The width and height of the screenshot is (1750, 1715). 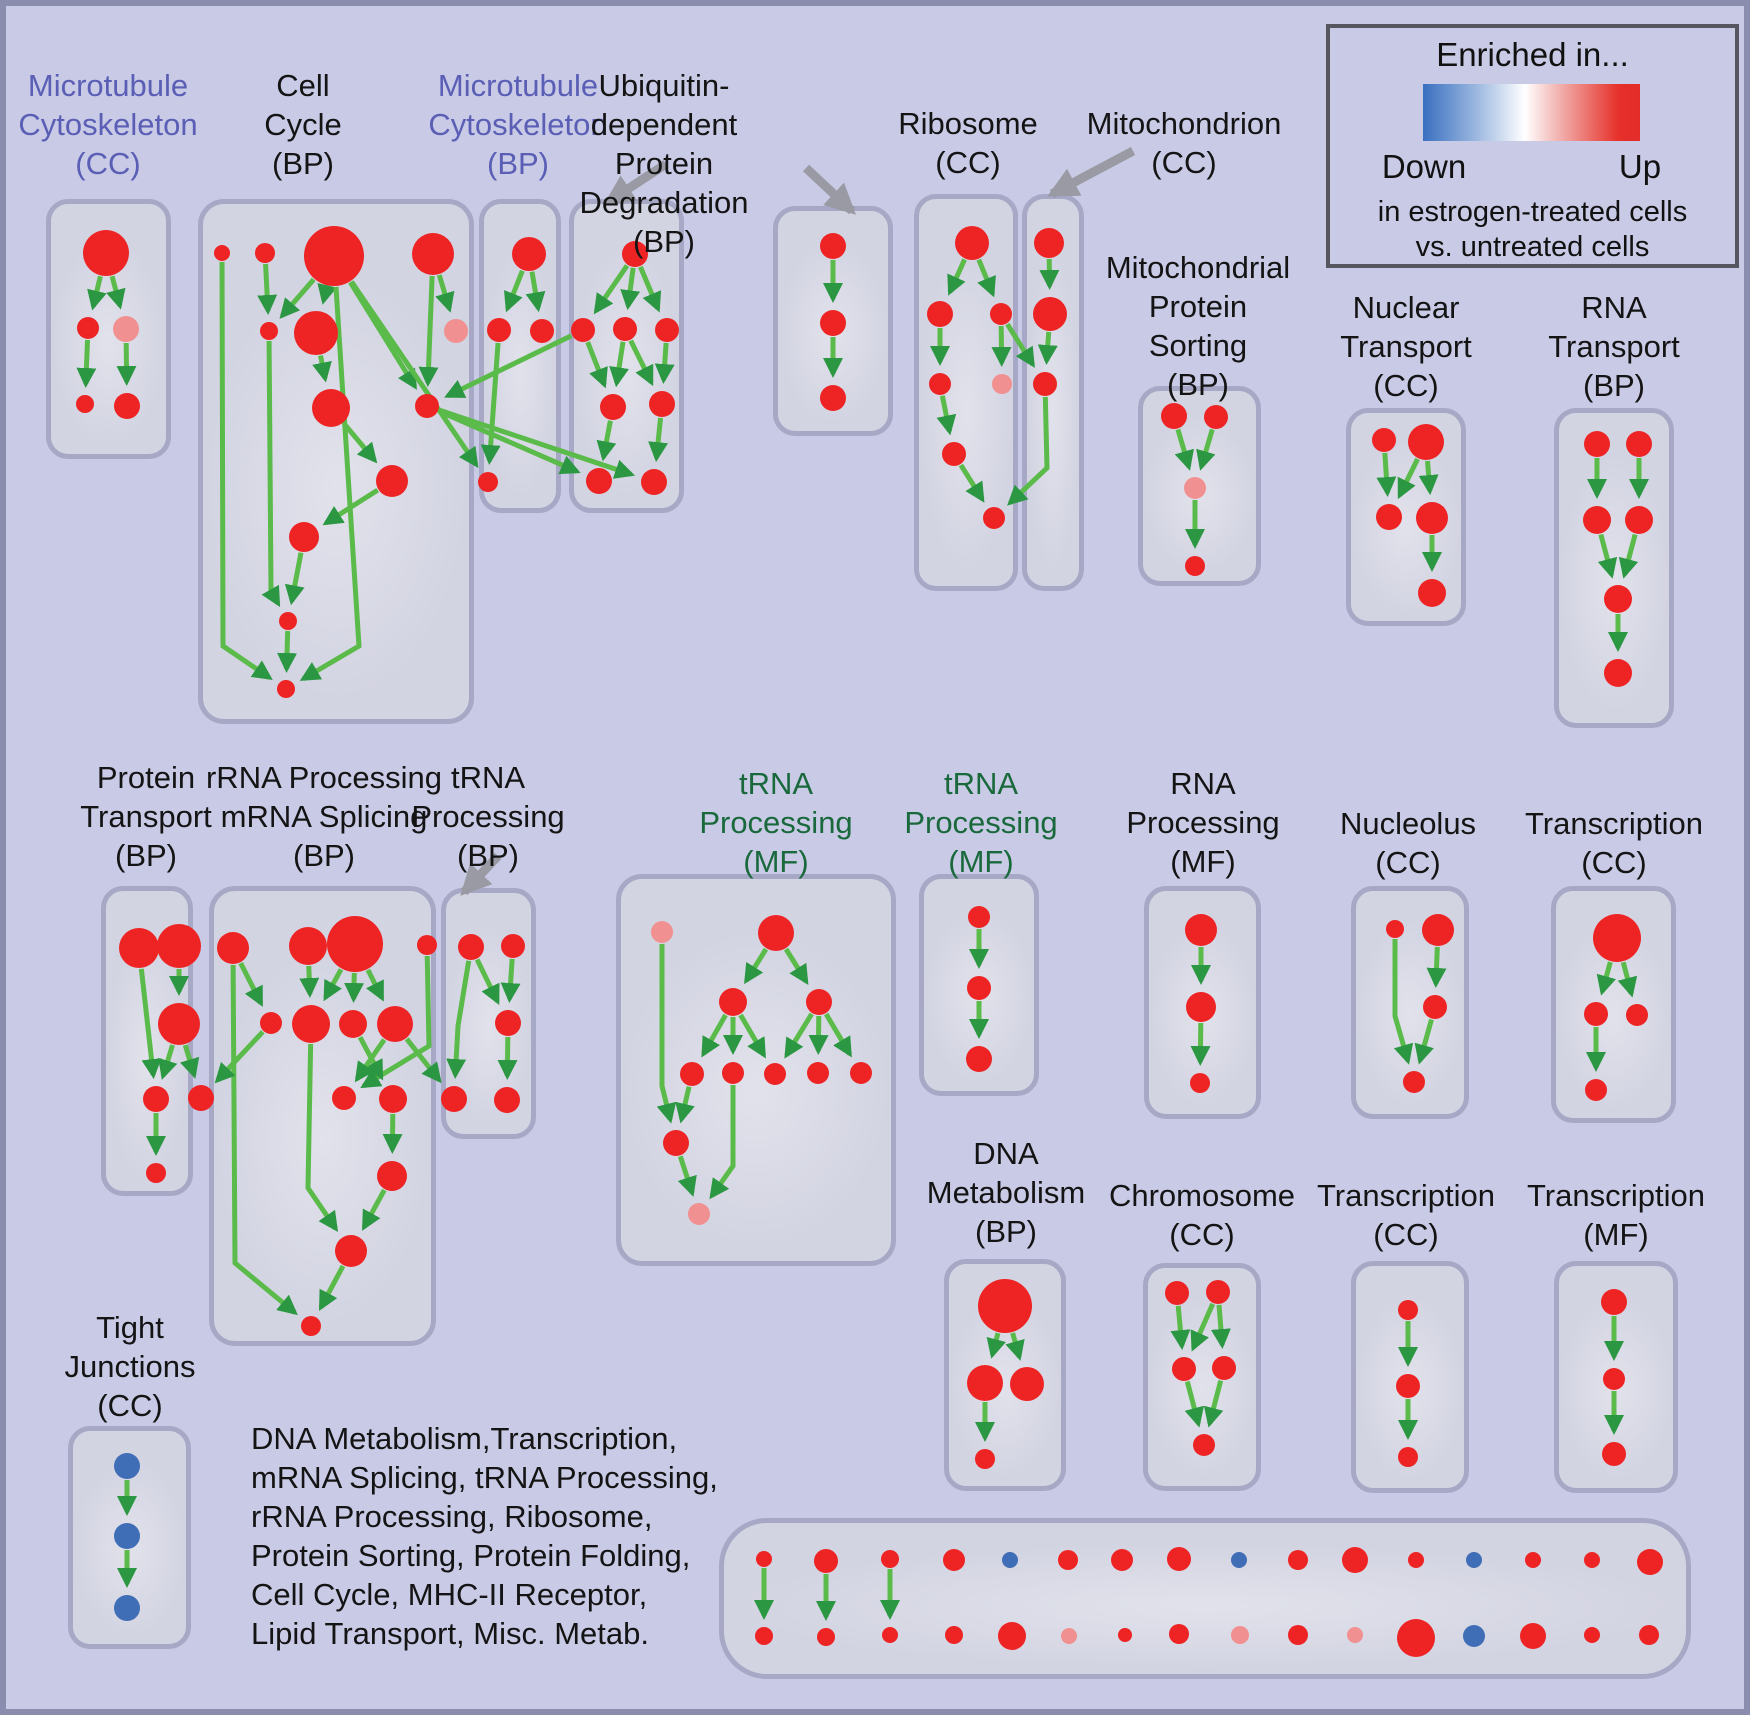 I want to click on mitochondrion-arrow, so click(x=1091, y=172).